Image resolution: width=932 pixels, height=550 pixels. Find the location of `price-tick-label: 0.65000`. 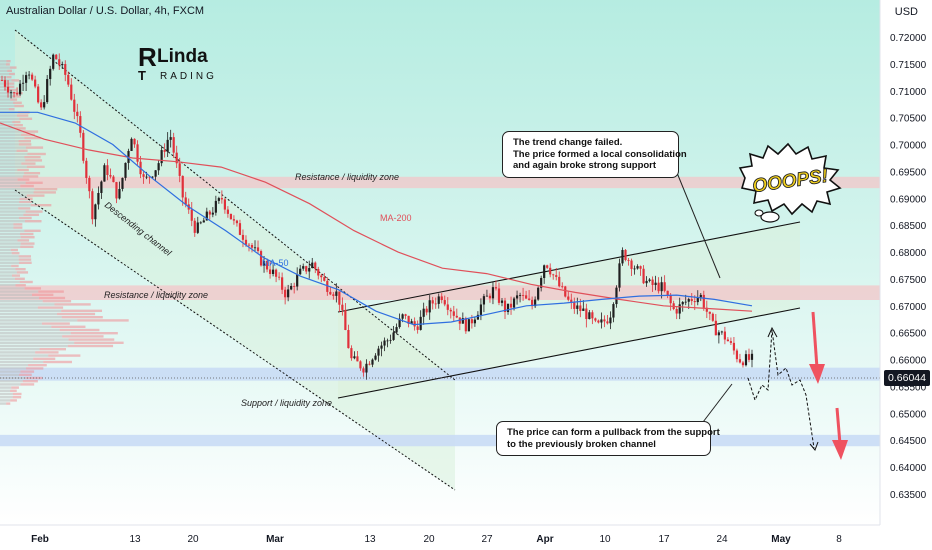

price-tick-label: 0.65000 is located at coordinates (908, 414).